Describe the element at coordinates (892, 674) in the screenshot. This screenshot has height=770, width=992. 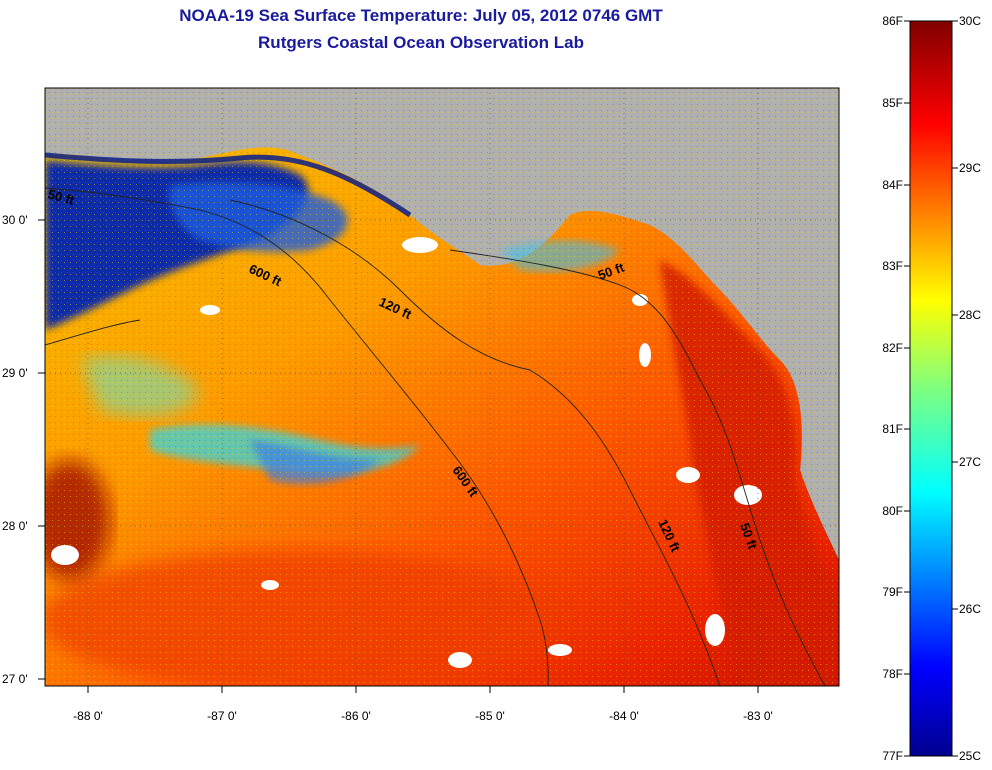
I see `colorbar-f-label: 78F` at that location.